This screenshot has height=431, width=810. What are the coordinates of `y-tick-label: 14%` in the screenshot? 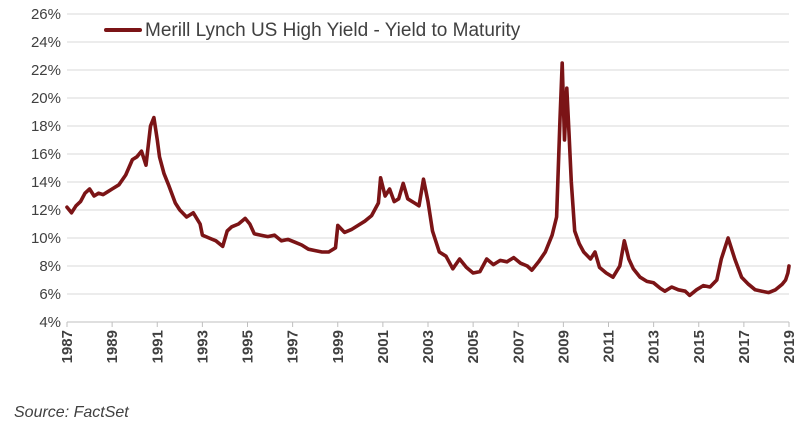 It's located at (46, 182).